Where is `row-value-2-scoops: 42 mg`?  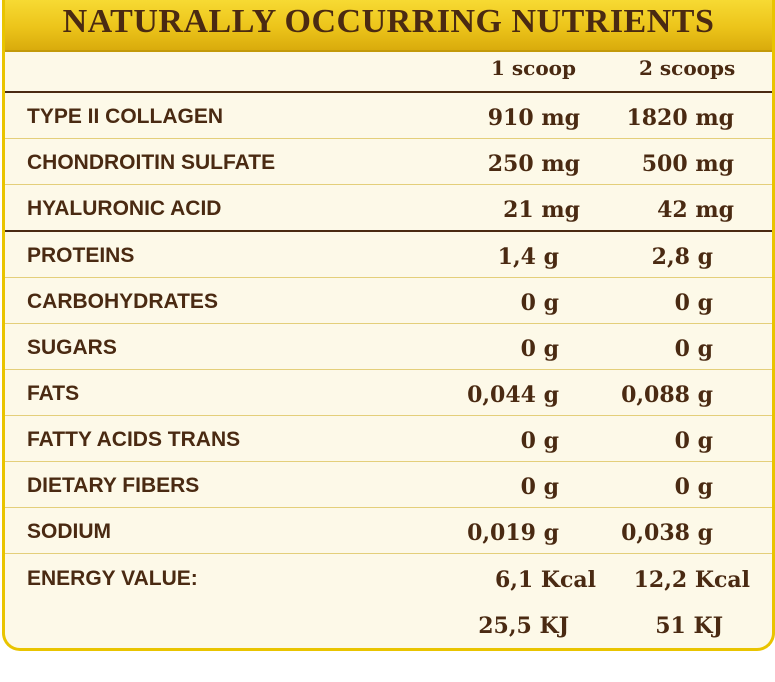
row-value-2-scoops: 42 mg is located at coordinates (695, 210).